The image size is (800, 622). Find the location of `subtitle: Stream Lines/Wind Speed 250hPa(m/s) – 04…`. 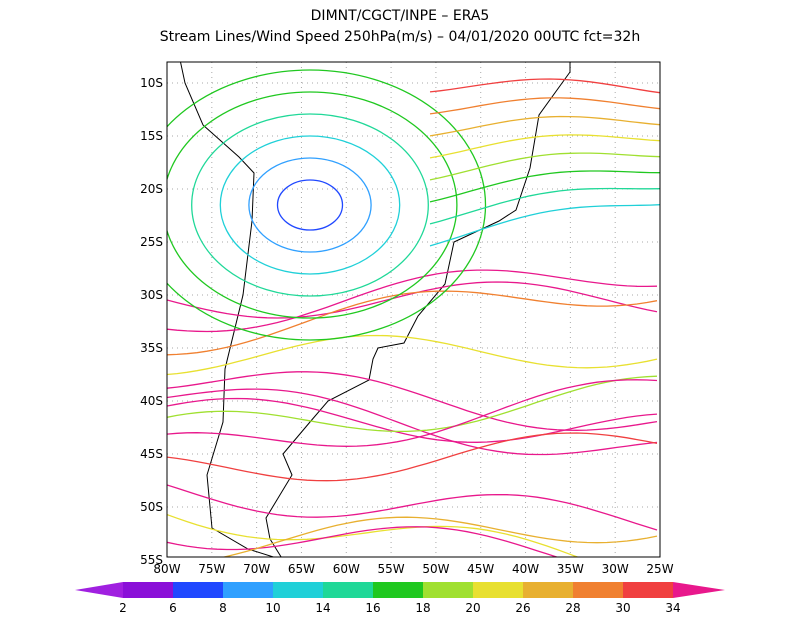

subtitle: Stream Lines/Wind Speed 250hPa(m/s) – 04… is located at coordinates (400, 37).